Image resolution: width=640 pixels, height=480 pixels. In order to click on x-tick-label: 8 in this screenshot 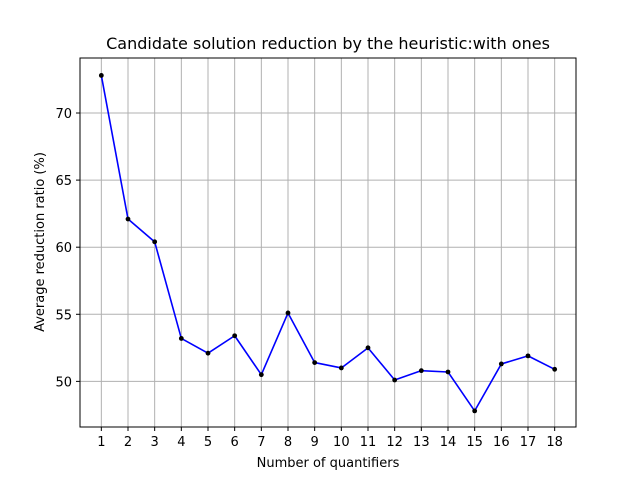, I will do `click(288, 442)`.